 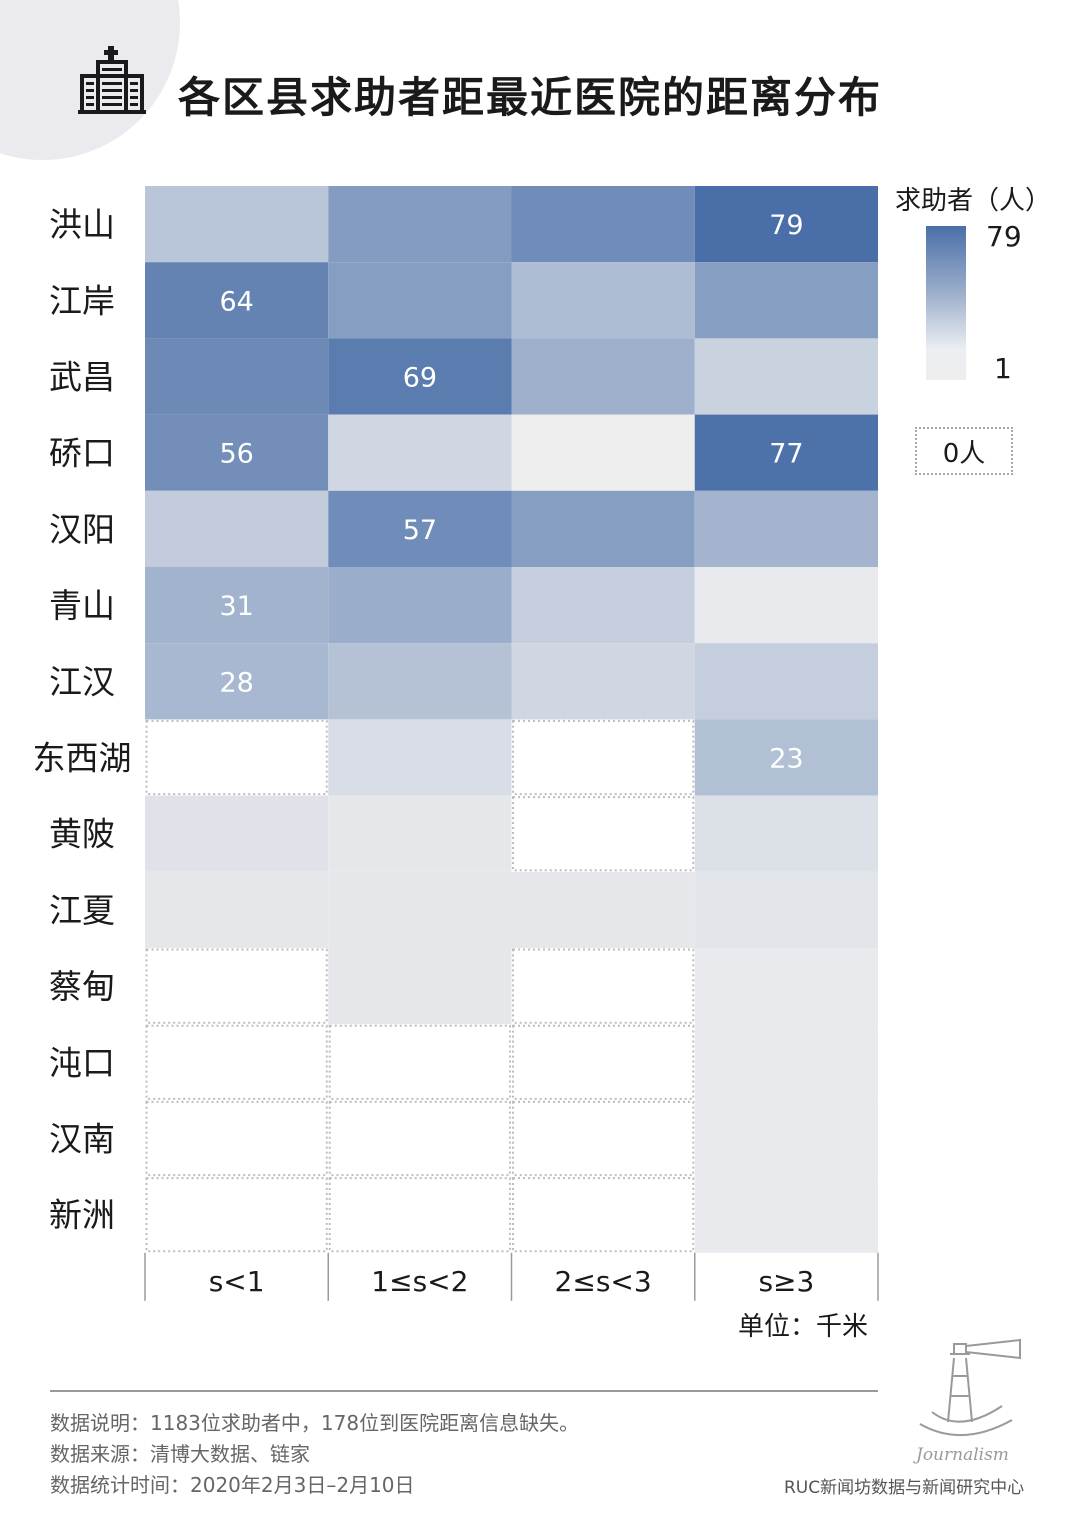 What do you see at coordinates (232, 1485) in the screenshot?
I see `data-period: 数据统计时间：2020年2月3日–2月10日` at bounding box center [232, 1485].